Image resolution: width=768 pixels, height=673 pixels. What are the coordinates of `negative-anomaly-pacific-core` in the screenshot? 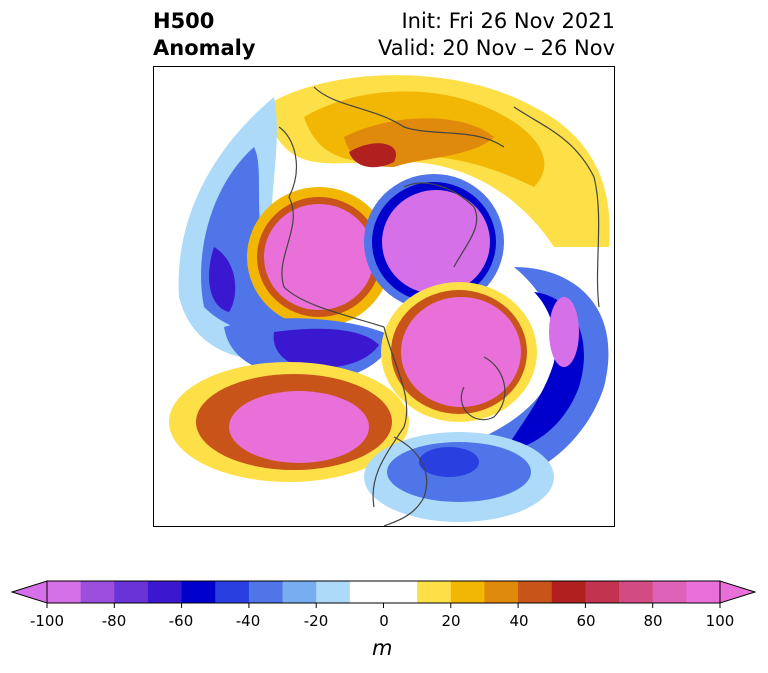 It's located at (222, 279).